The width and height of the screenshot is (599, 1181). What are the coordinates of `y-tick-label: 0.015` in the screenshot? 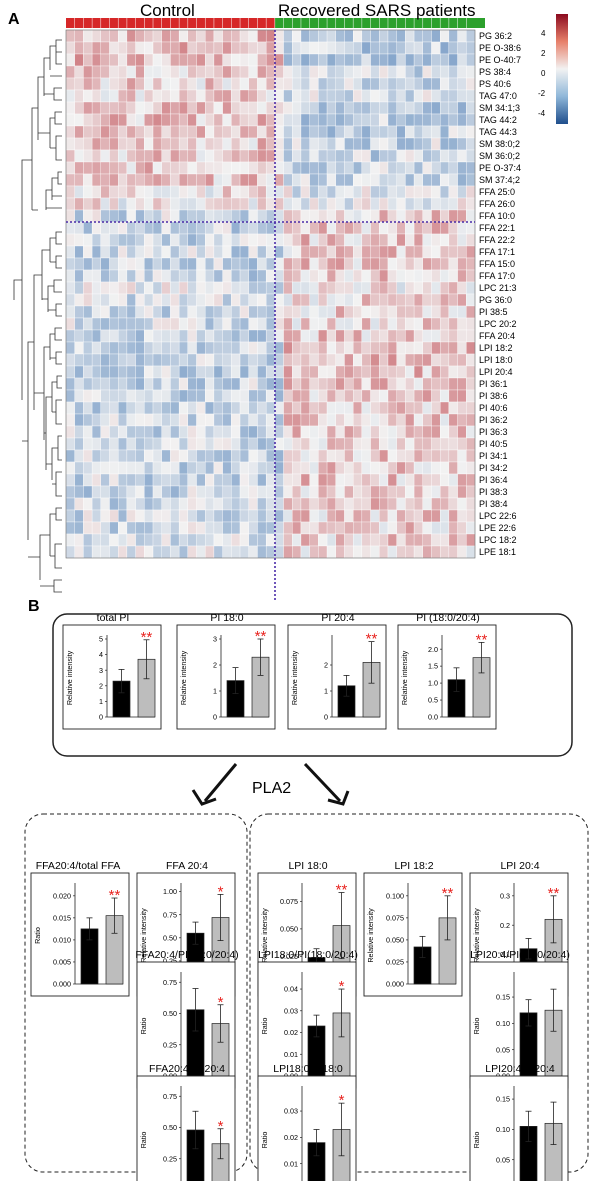 It's located at (62, 917).